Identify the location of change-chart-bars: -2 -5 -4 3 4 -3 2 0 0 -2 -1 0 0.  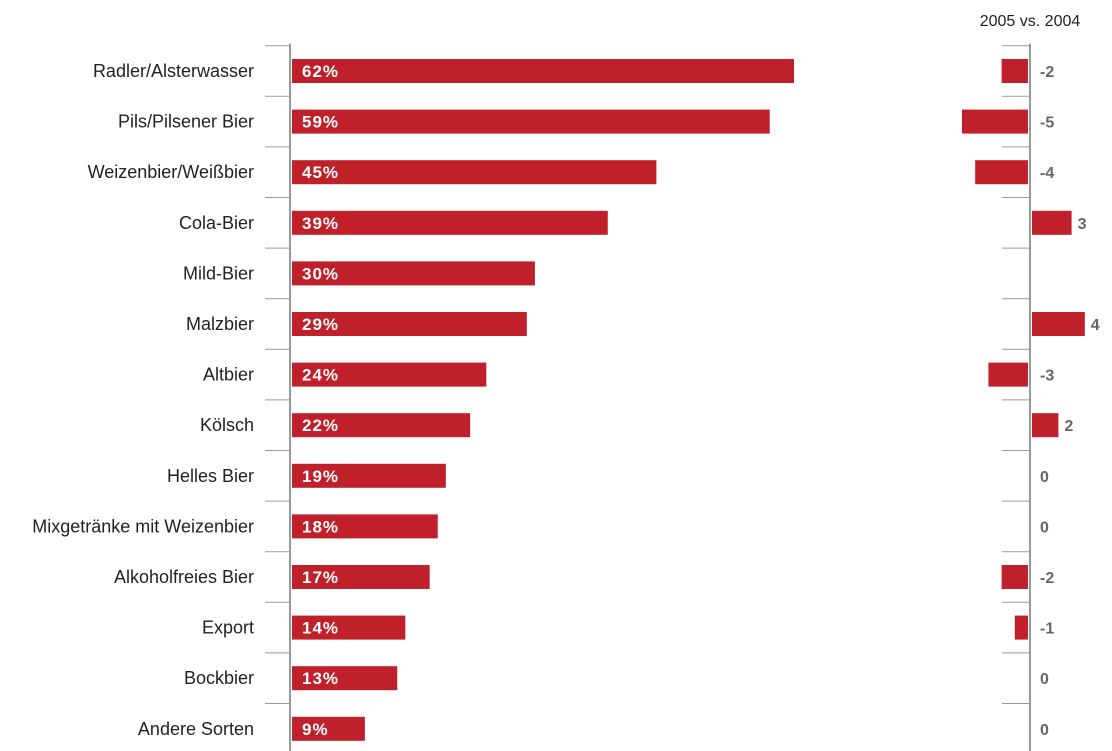
(1031, 399).